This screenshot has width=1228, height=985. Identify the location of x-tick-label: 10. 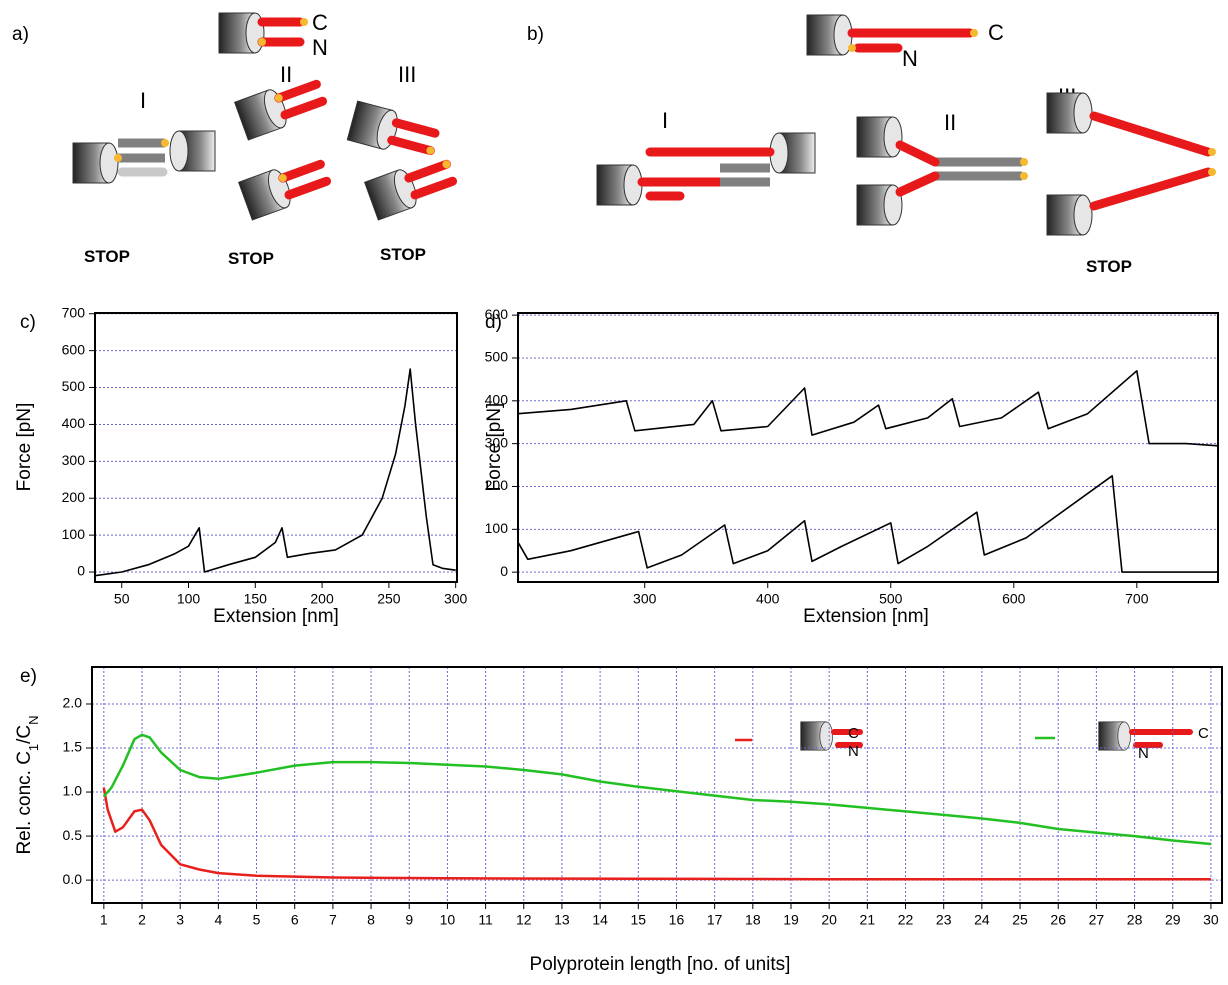
(448, 920).